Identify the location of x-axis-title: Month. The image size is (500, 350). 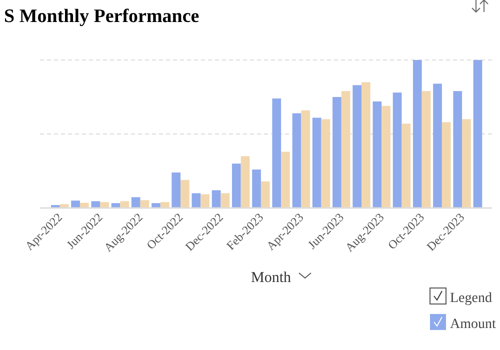
(271, 278).